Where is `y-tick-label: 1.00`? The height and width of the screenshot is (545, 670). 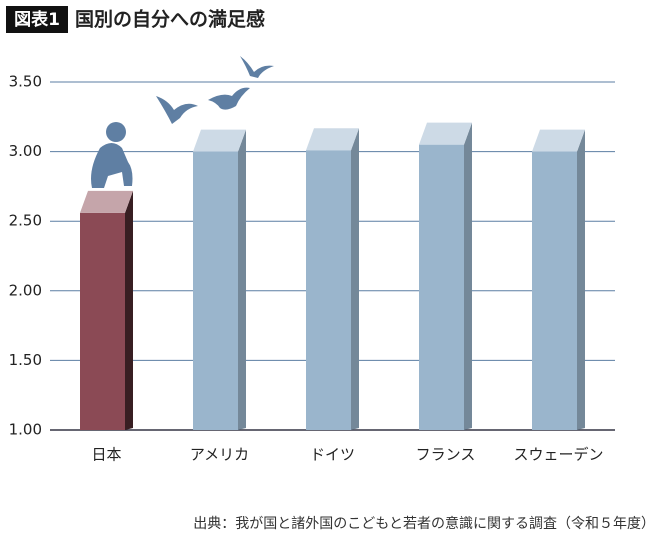
y-tick-label: 1.00 is located at coordinates (25, 430).